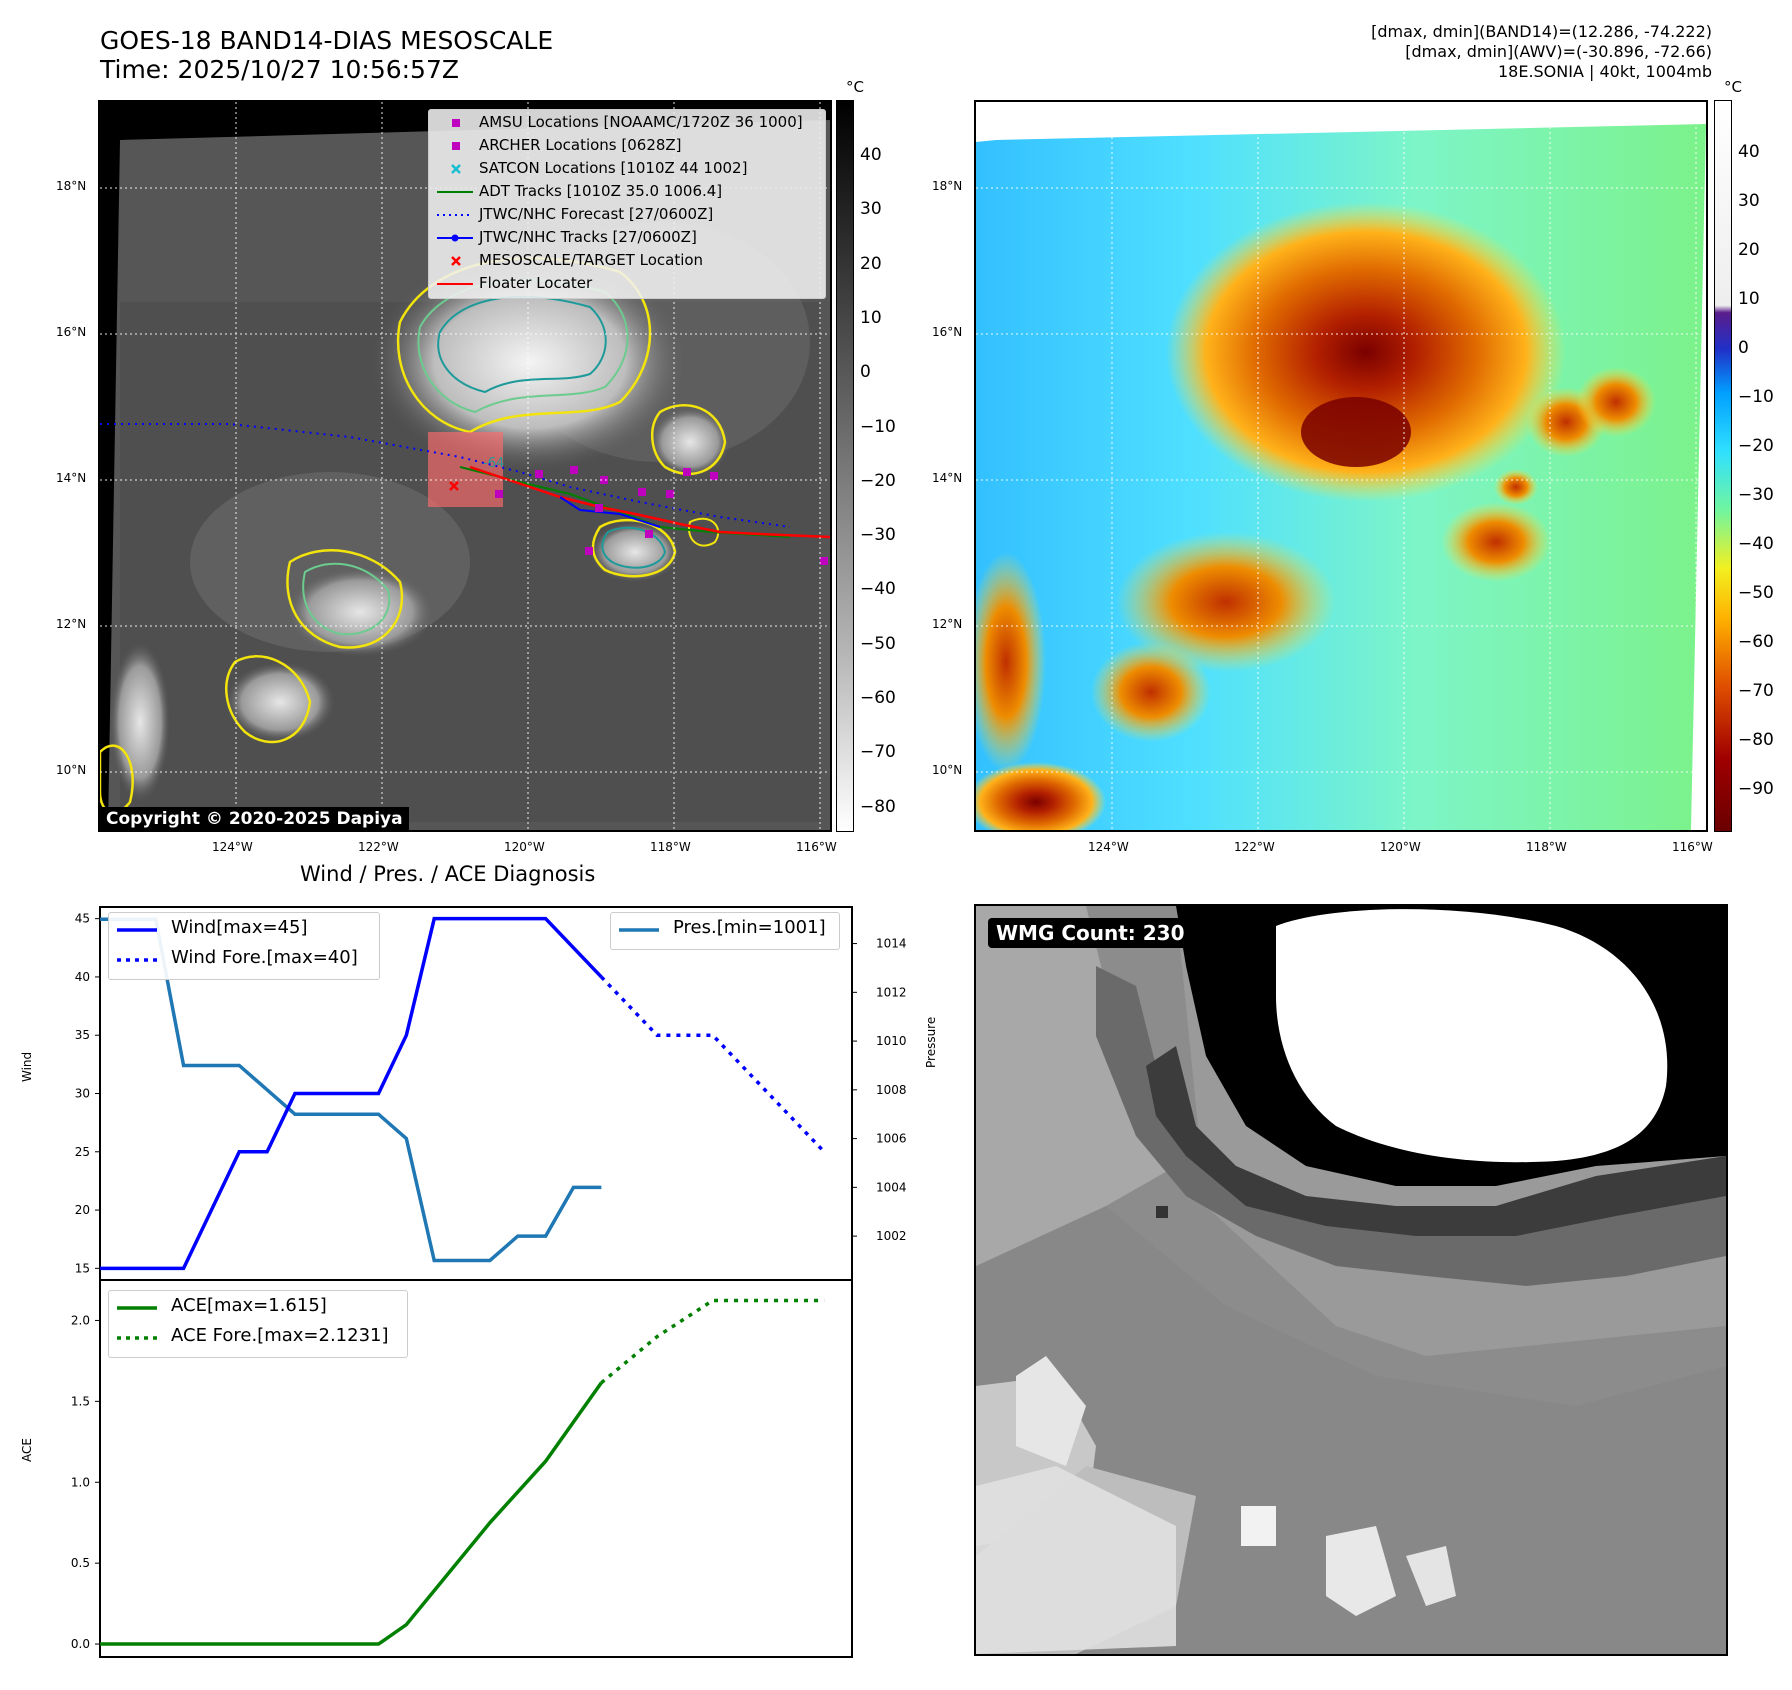 This screenshot has height=1690, width=1792. What do you see at coordinates (891, 1187) in the screenshot?
I see `pressure-tick-label: 1004` at bounding box center [891, 1187].